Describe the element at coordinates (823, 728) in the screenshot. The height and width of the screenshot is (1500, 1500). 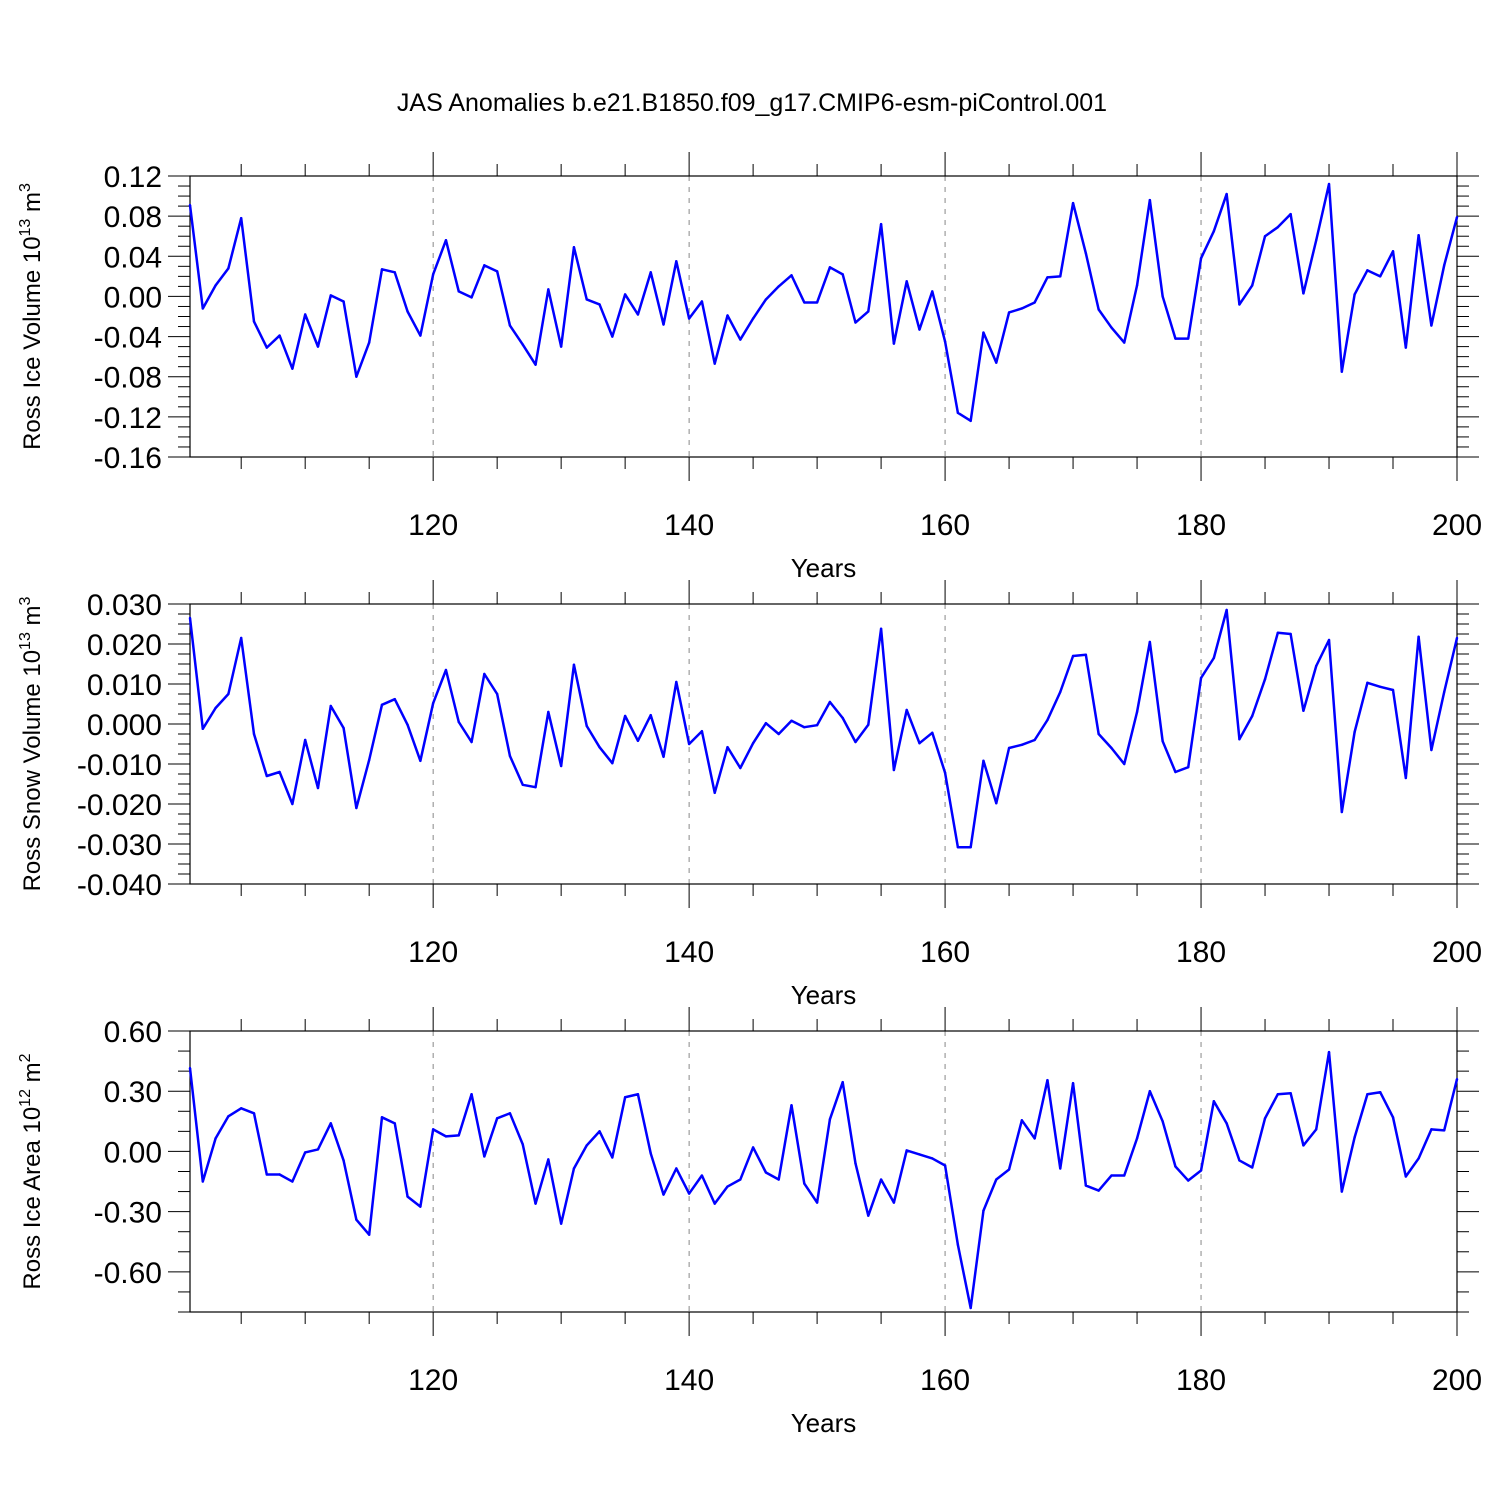
I see `series-line` at that location.